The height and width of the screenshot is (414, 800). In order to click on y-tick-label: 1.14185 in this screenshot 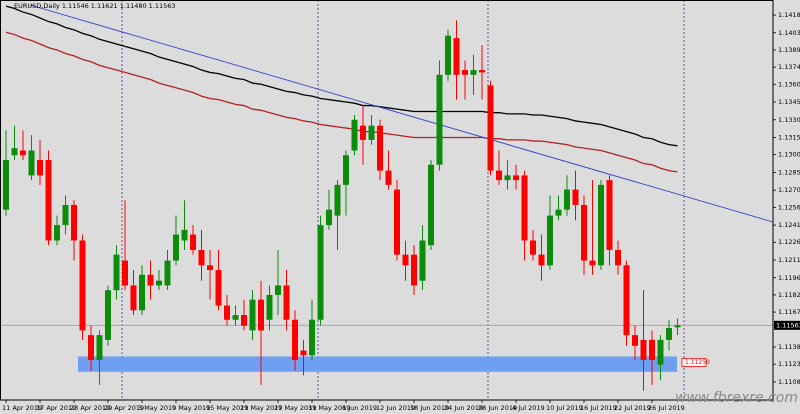, I will do `click(789, 15)`.